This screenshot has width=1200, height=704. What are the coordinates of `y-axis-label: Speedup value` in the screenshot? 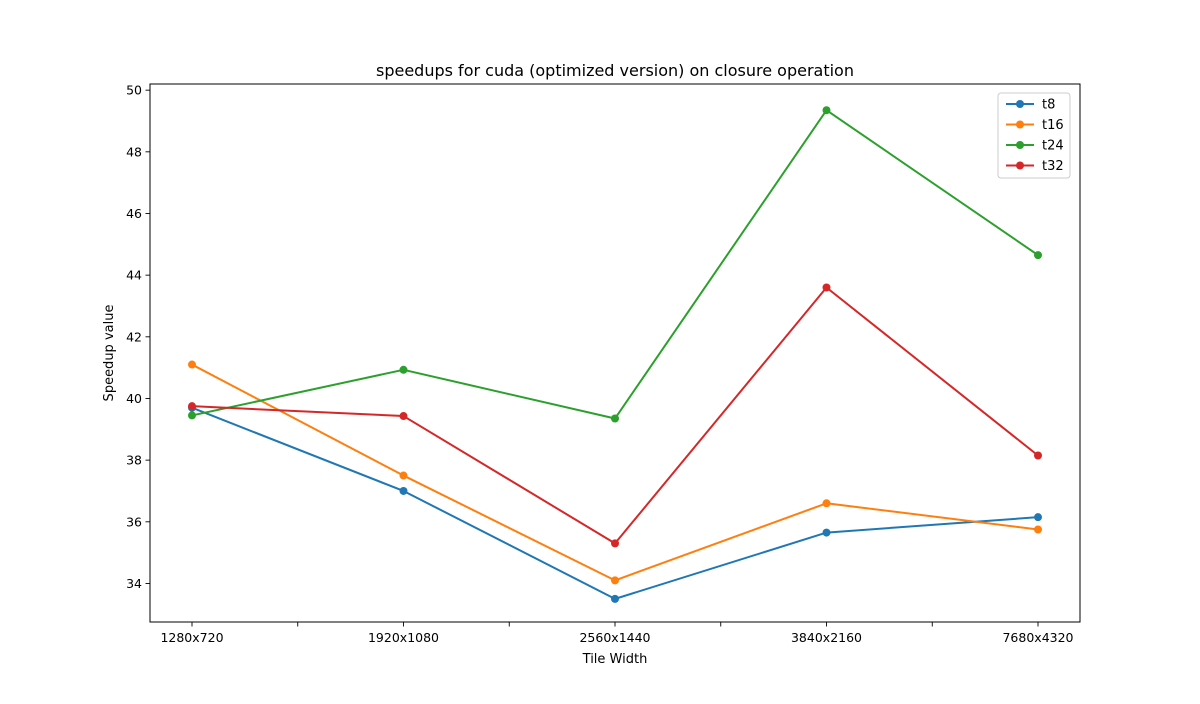 It's located at (109, 353).